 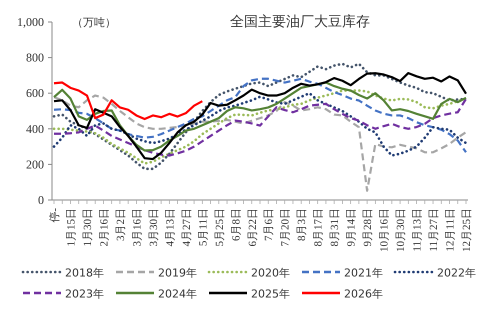 What do you see at coordinates (203, 227) in the screenshot?
I see `x-tick-label: 5月11日` at bounding box center [203, 227].